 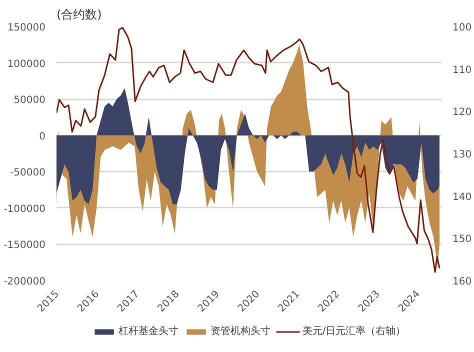 What do you see at coordinates (462, 282) in the screenshot?
I see `y2-tick-label: 160` at bounding box center [462, 282].